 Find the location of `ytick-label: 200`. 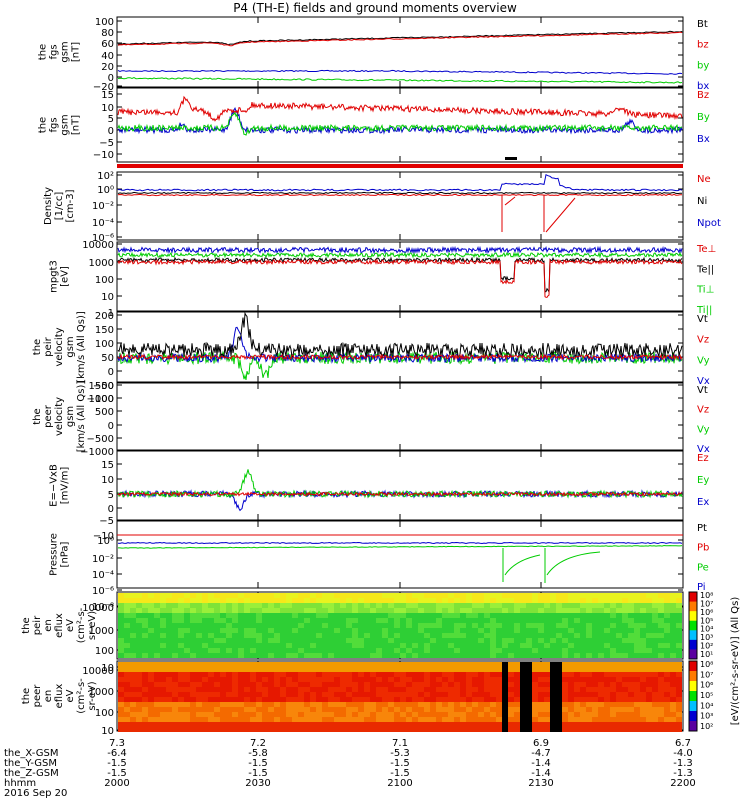

ytick-label: 200 is located at coordinates (104, 316).